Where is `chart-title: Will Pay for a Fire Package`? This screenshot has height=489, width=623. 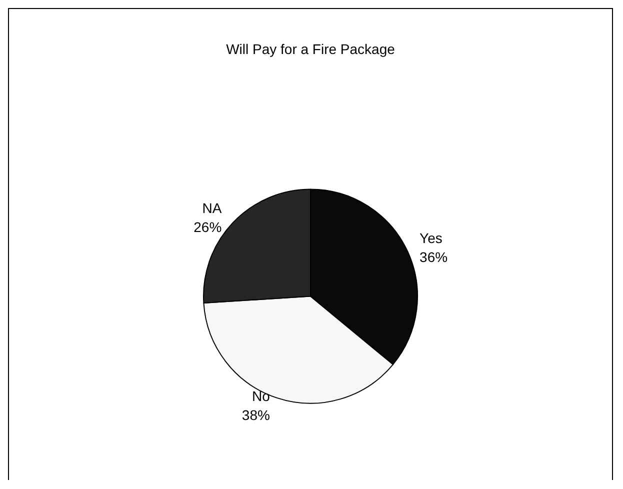
chart-title: Will Pay for a Fire Package is located at coordinates (311, 49).